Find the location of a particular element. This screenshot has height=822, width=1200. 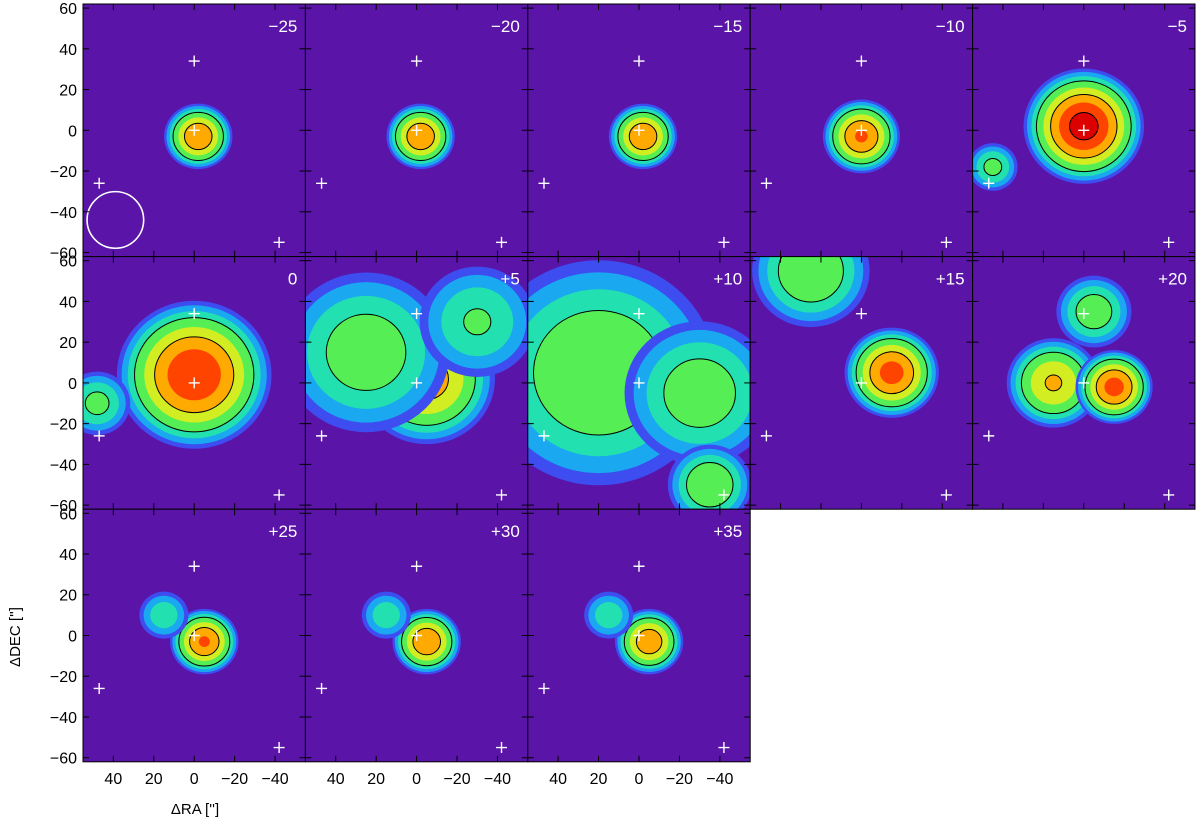

y-tick-label: −60 is located at coordinates (63, 254).